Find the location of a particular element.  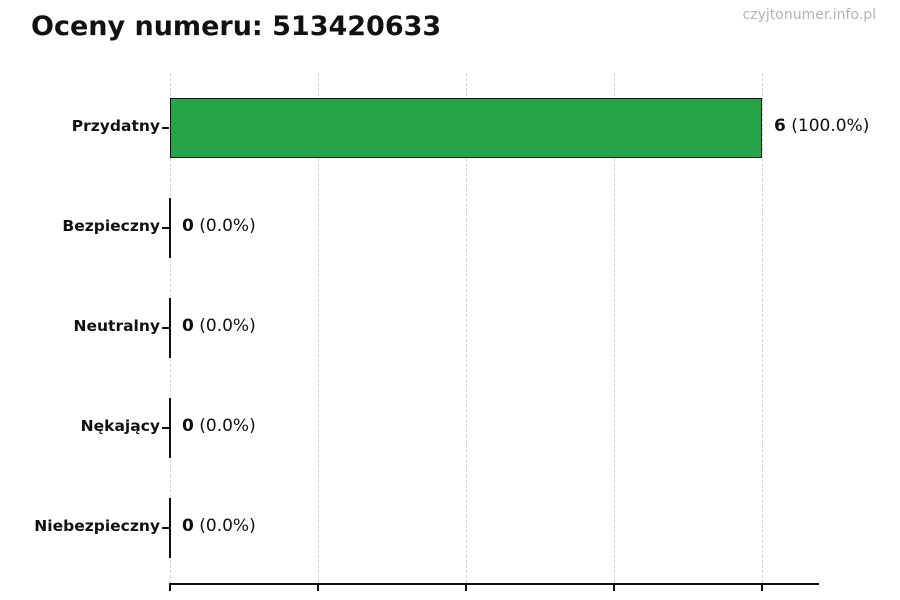

chart-title: Oceny numeru: 513420633 is located at coordinates (236, 26).